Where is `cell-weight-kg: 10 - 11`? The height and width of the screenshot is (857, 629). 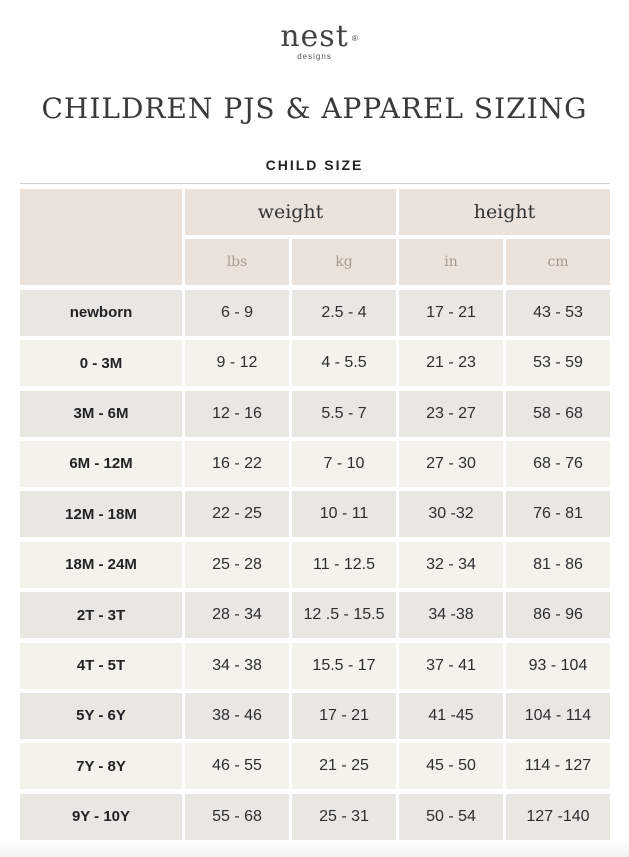 cell-weight-kg: 10 - 11 is located at coordinates (344, 514).